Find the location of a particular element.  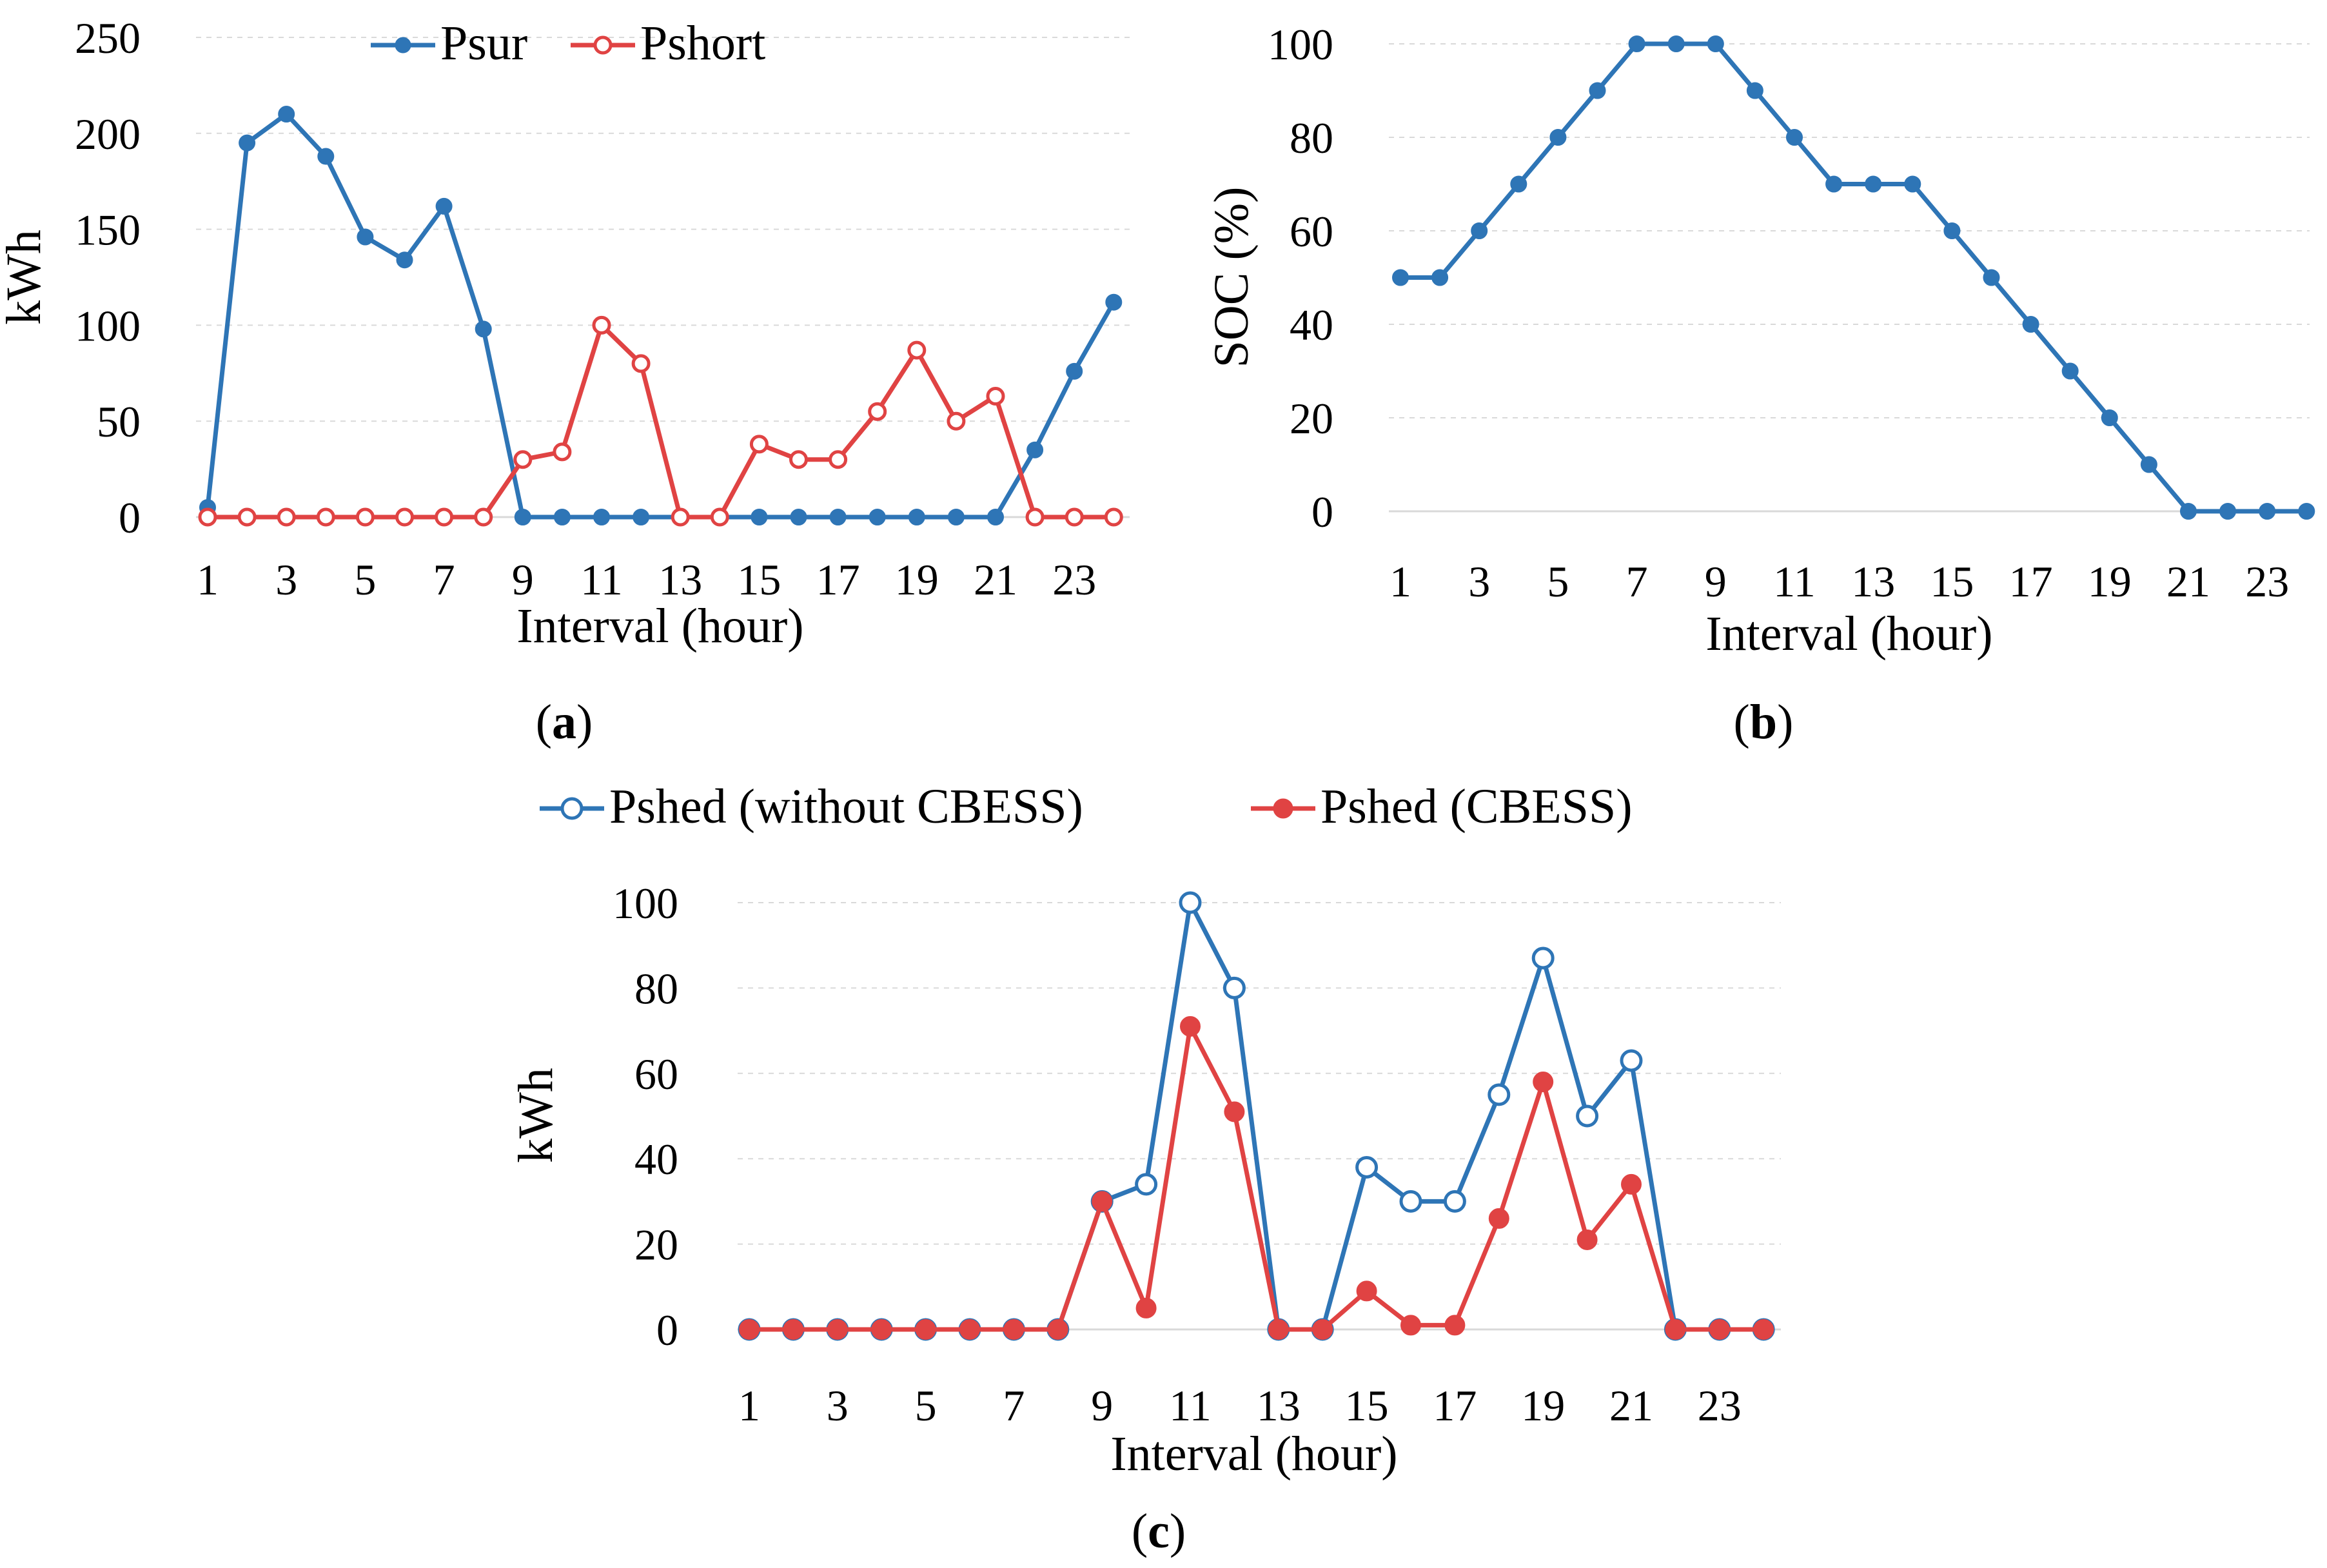

x-tick-label: 17 is located at coordinates (838, 579).